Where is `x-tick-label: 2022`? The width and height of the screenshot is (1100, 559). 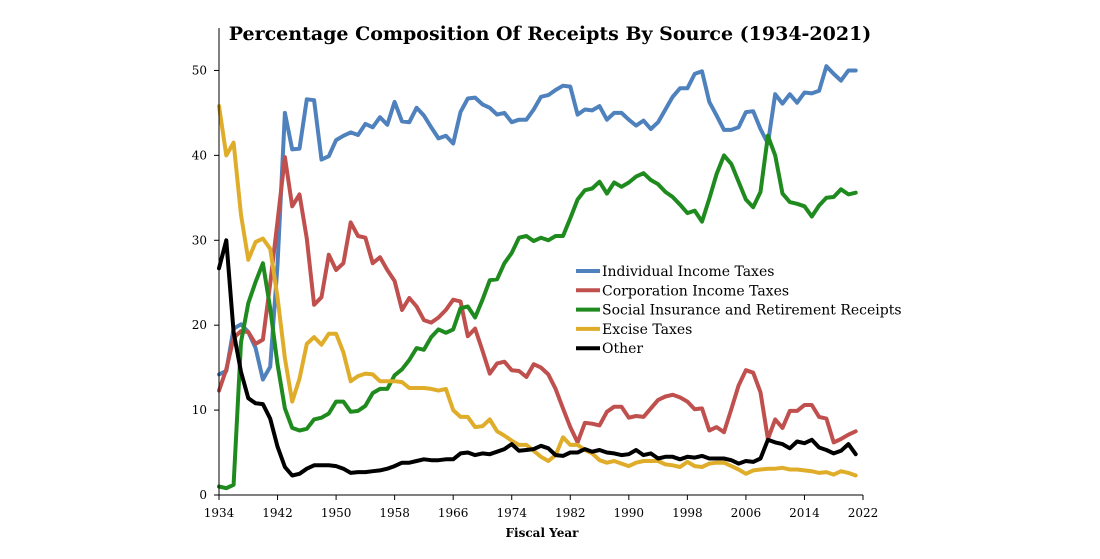 x-tick-label: 2022 is located at coordinates (863, 513).